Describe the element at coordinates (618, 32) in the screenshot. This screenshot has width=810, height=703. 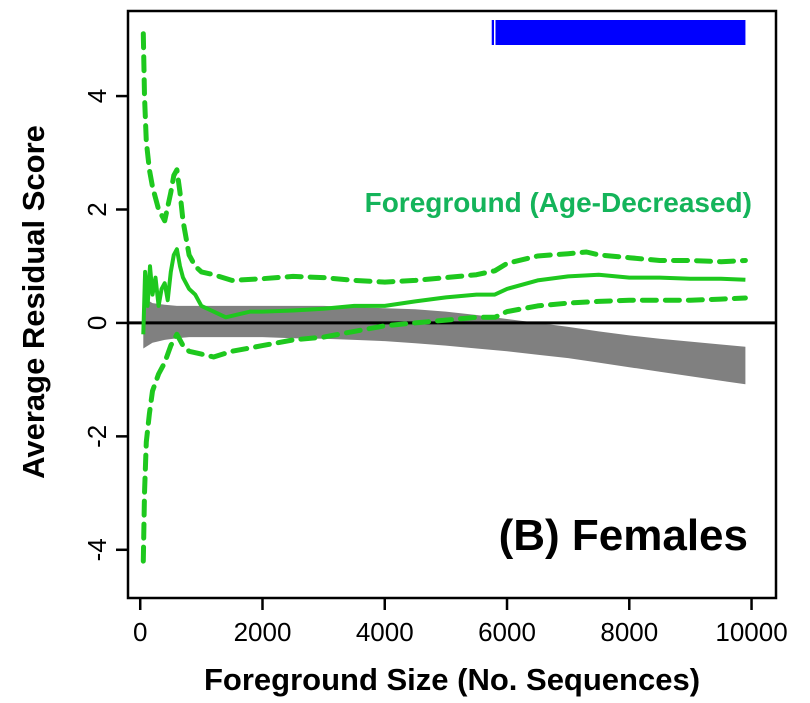
I see `significance-bar` at that location.